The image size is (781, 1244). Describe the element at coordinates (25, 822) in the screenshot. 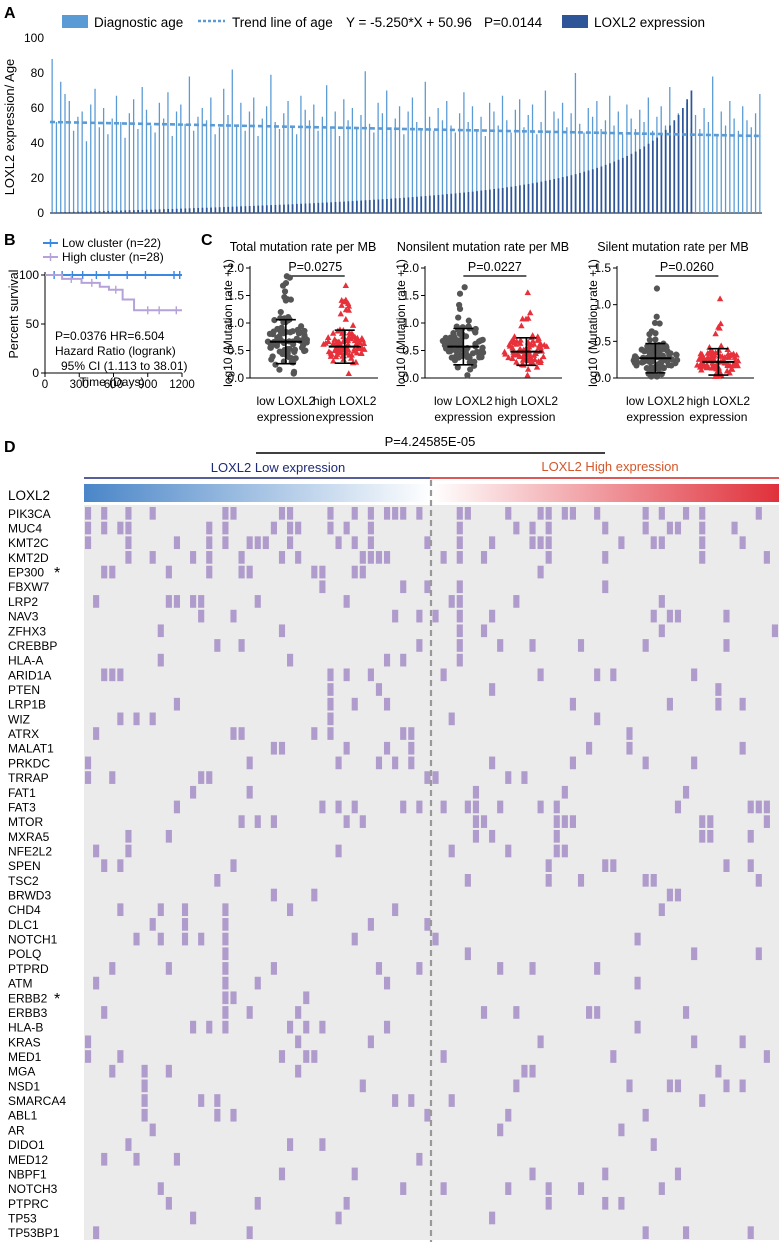

I see `gene-label: MTOR` at that location.